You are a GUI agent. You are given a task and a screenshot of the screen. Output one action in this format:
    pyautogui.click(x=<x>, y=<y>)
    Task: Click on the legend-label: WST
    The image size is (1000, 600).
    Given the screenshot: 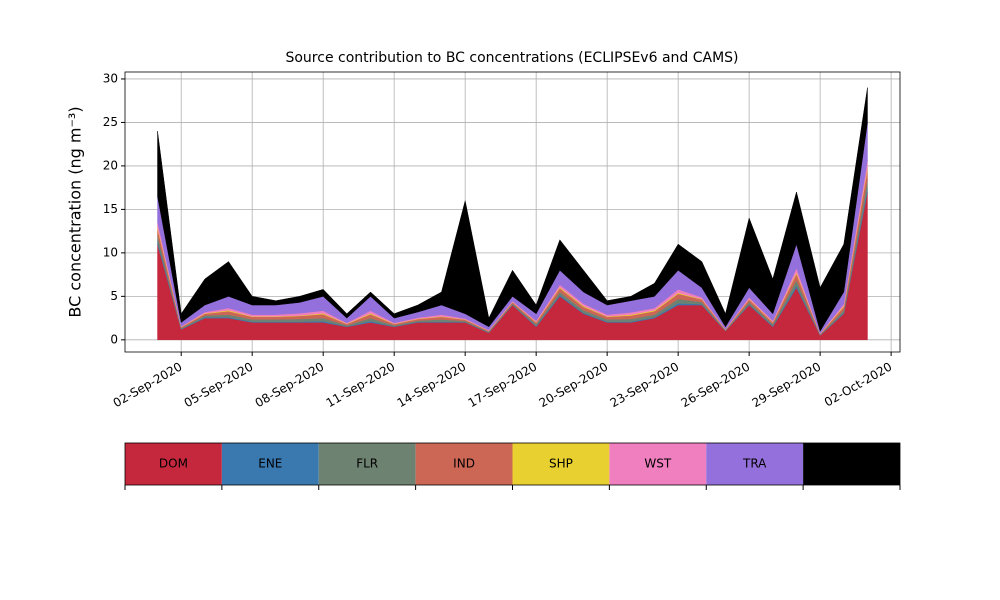 What is the action you would take?
    pyautogui.click(x=657, y=464)
    